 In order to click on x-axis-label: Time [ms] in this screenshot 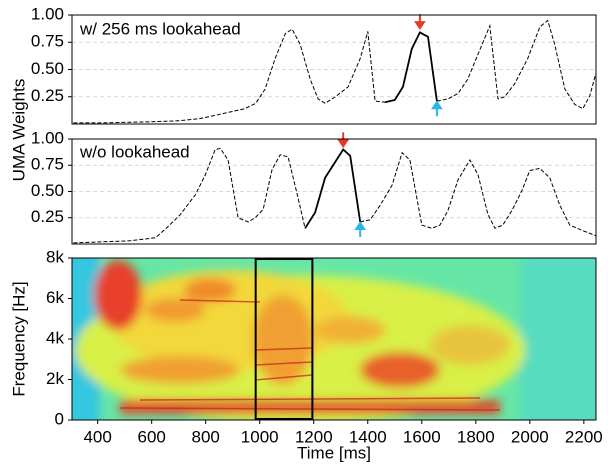, I will do `click(334, 452)`.